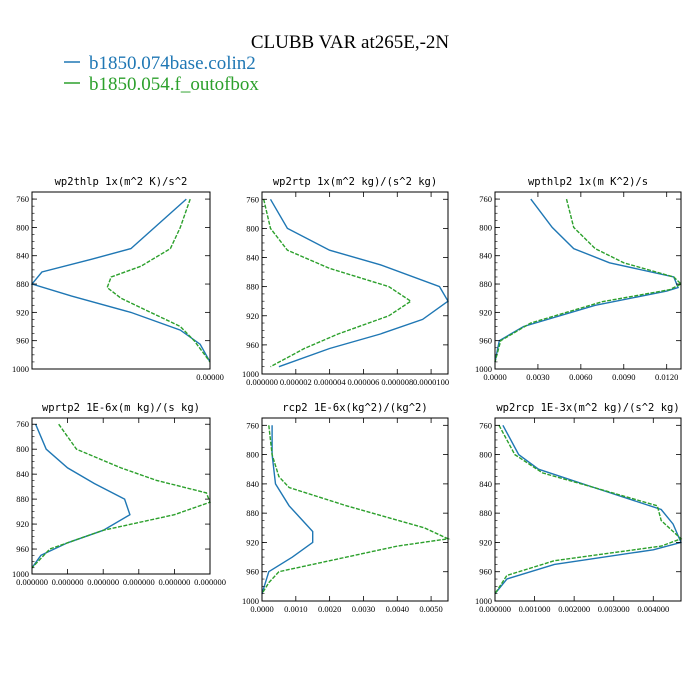 The width and height of the screenshot is (700, 700). Describe the element at coordinates (574, 609) in the screenshot. I see `x-tick-label: 0.002000` at that location.